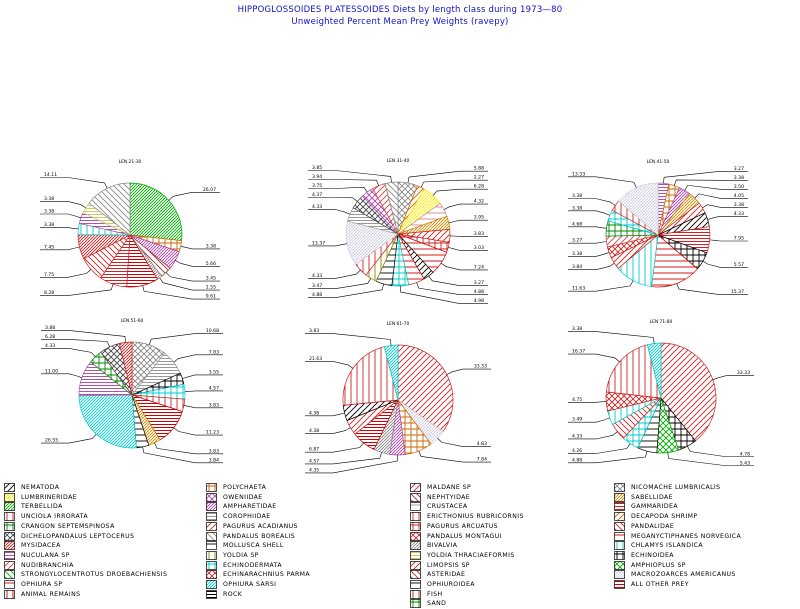 This screenshot has width=800, height=609. What do you see at coordinates (464, 536) in the screenshot?
I see `legend-label: PANDALUS MONTAGUI` at bounding box center [464, 536].